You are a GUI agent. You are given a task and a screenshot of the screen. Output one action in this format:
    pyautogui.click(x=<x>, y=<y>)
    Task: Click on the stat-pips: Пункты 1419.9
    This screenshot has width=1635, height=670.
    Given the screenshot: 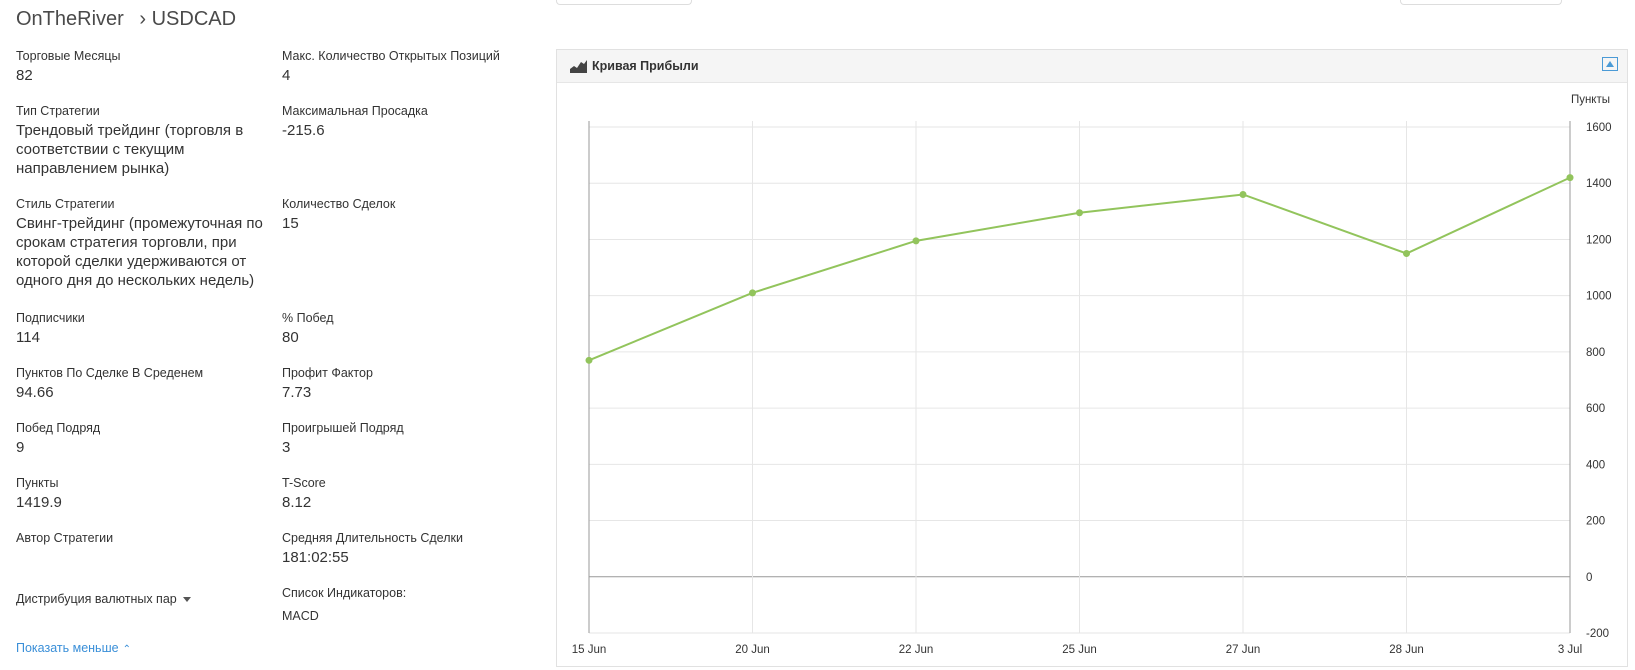 What is the action you would take?
    pyautogui.click(x=141, y=493)
    